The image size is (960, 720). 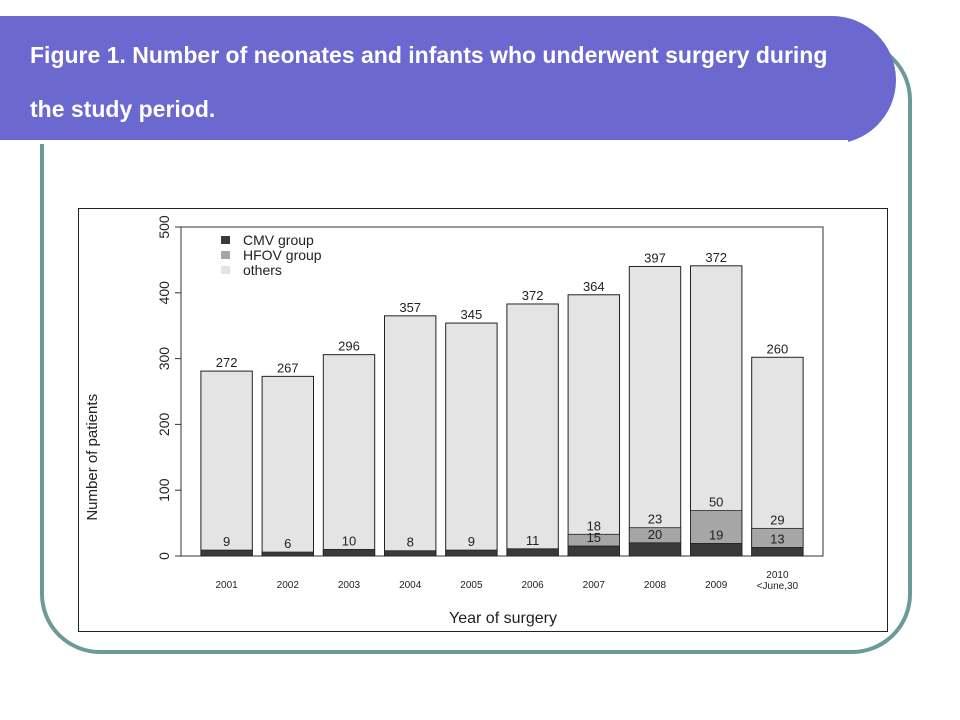 What do you see at coordinates (164, 359) in the screenshot?
I see `y-tick-label: 300` at bounding box center [164, 359].